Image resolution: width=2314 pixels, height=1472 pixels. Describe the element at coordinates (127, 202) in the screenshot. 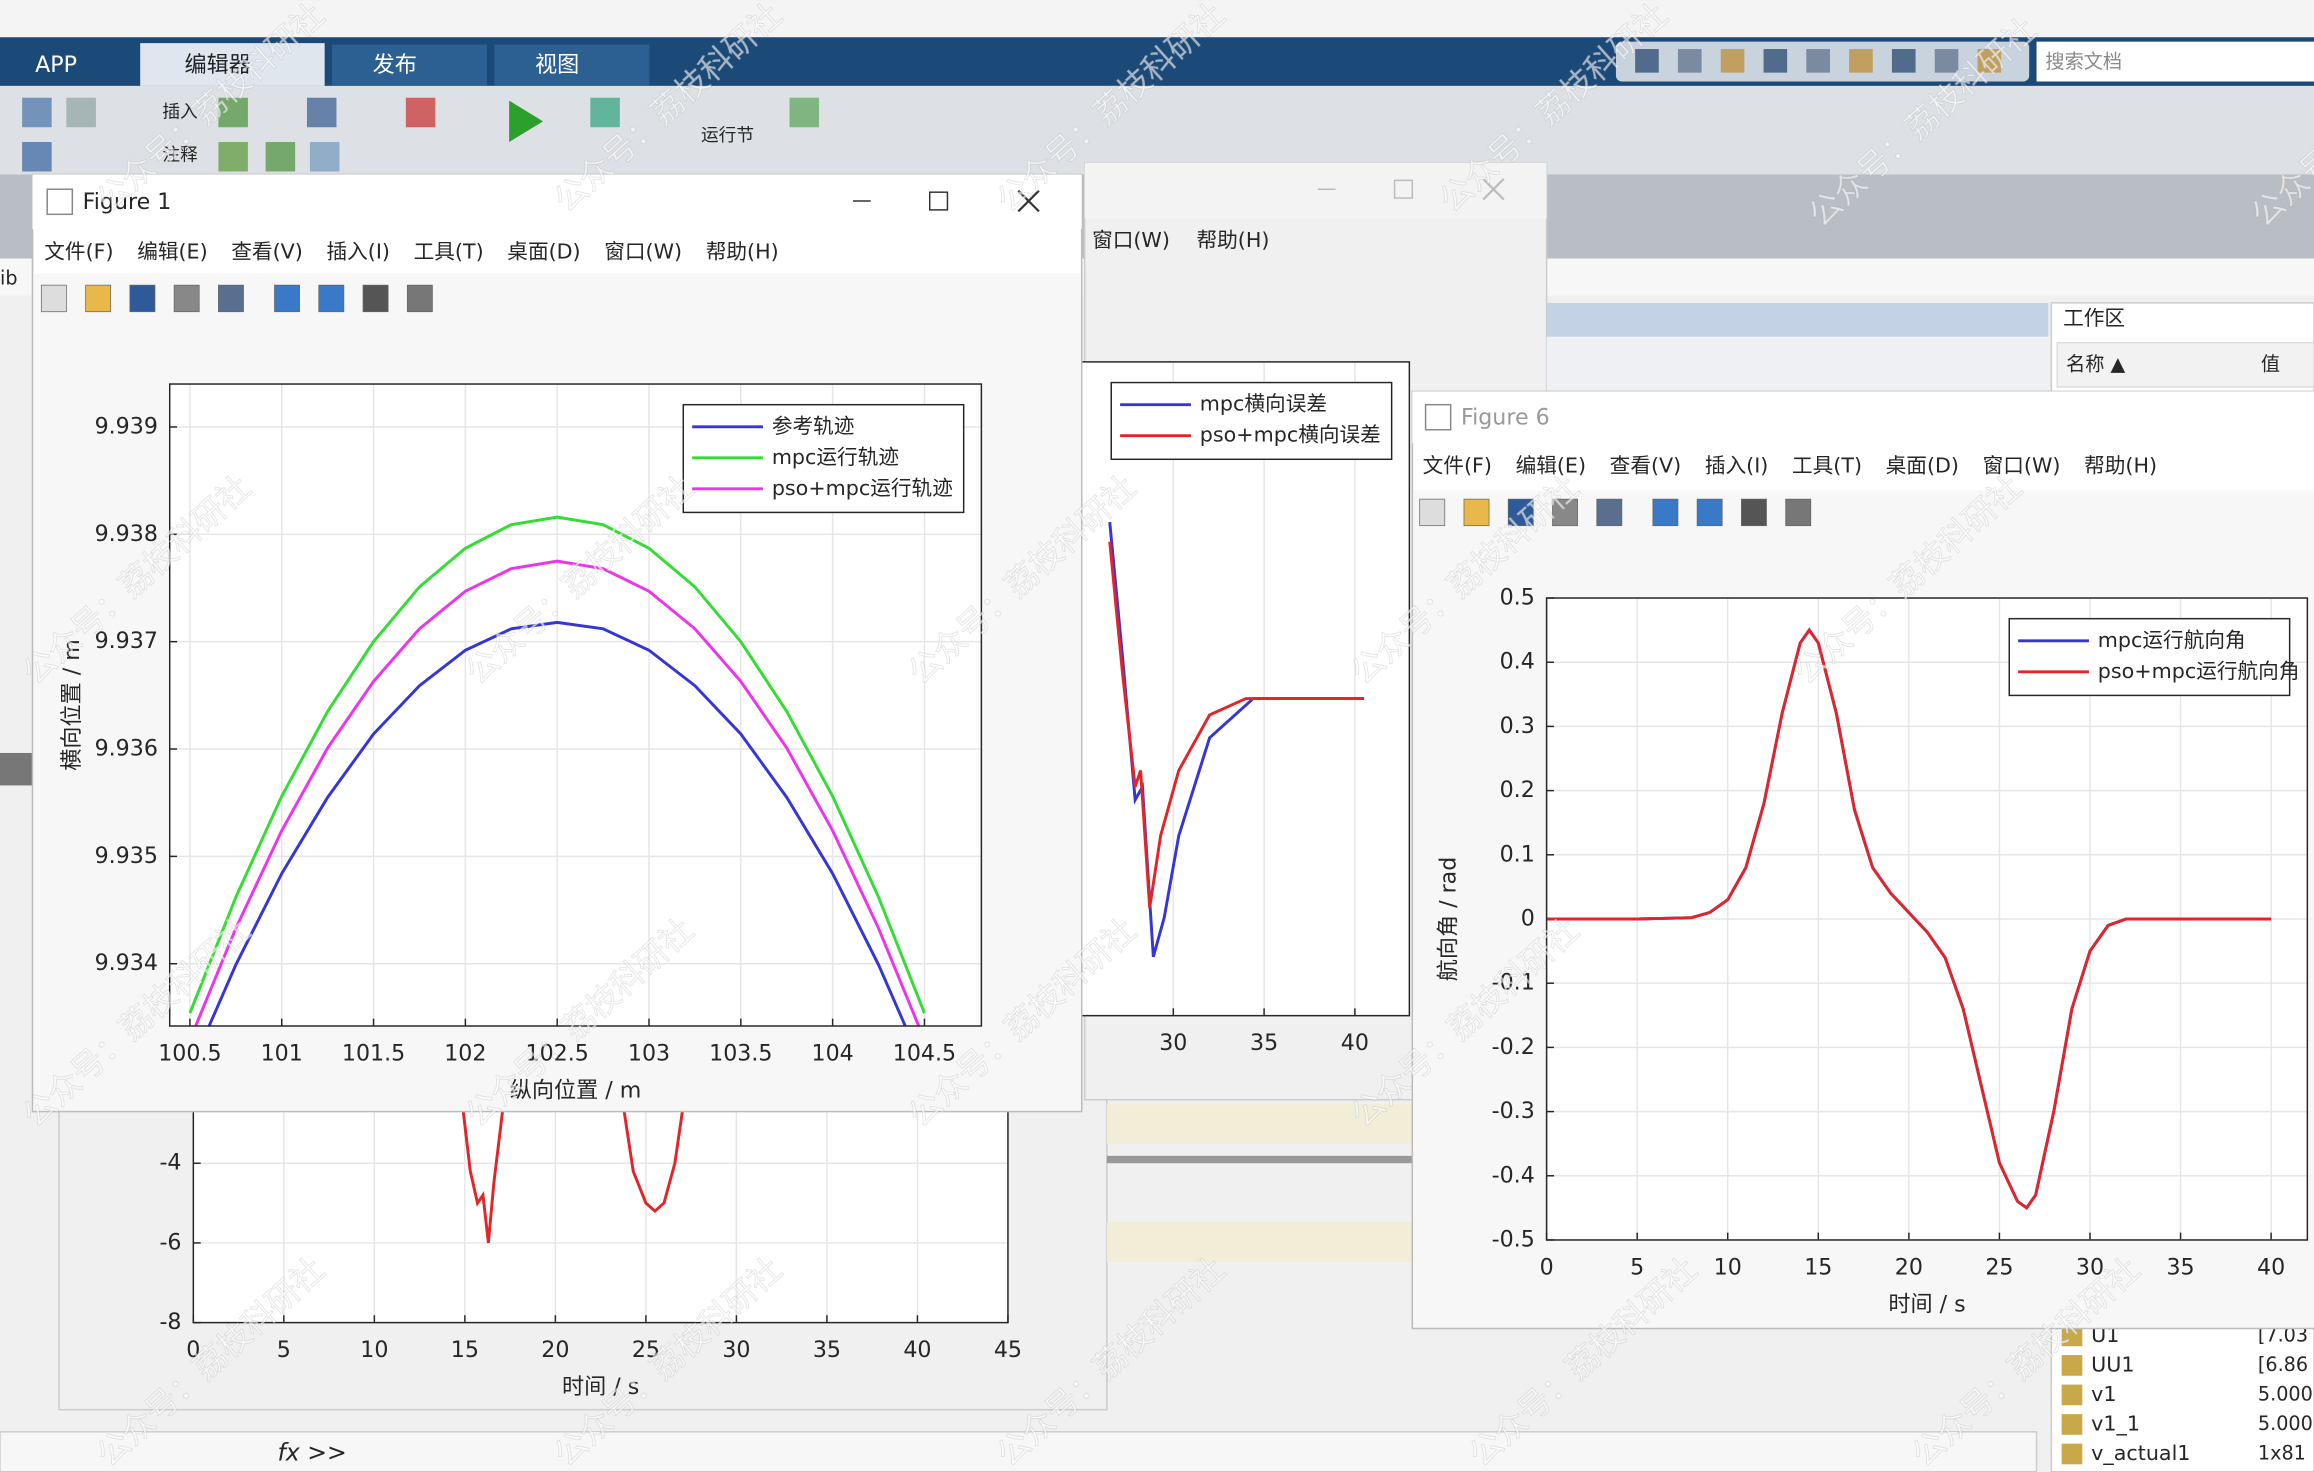

I see `window-title: Figure 1` at that location.